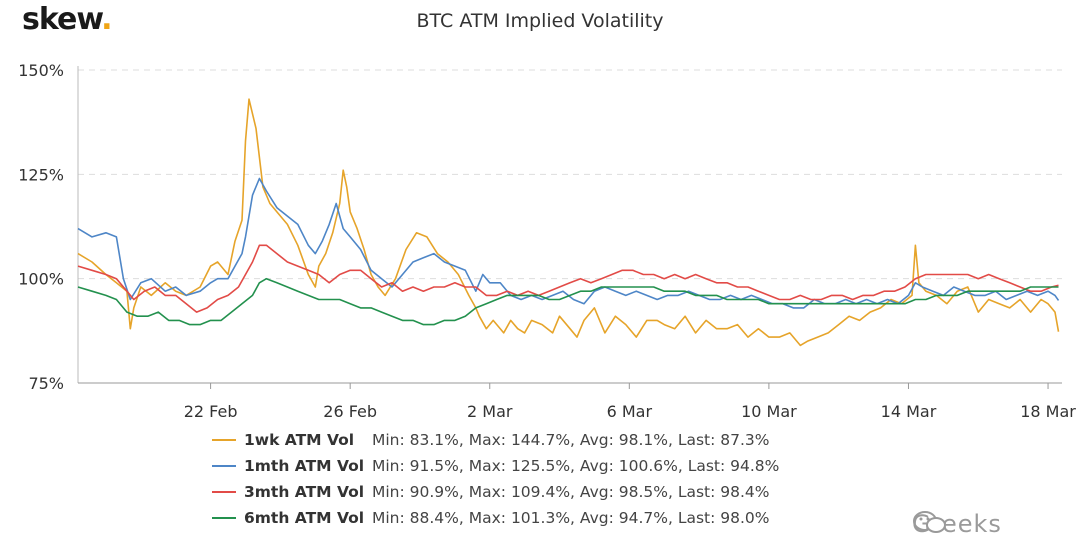  Describe the element at coordinates (350, 411) in the screenshot. I see `x-tick-label: 26 Feb` at that location.